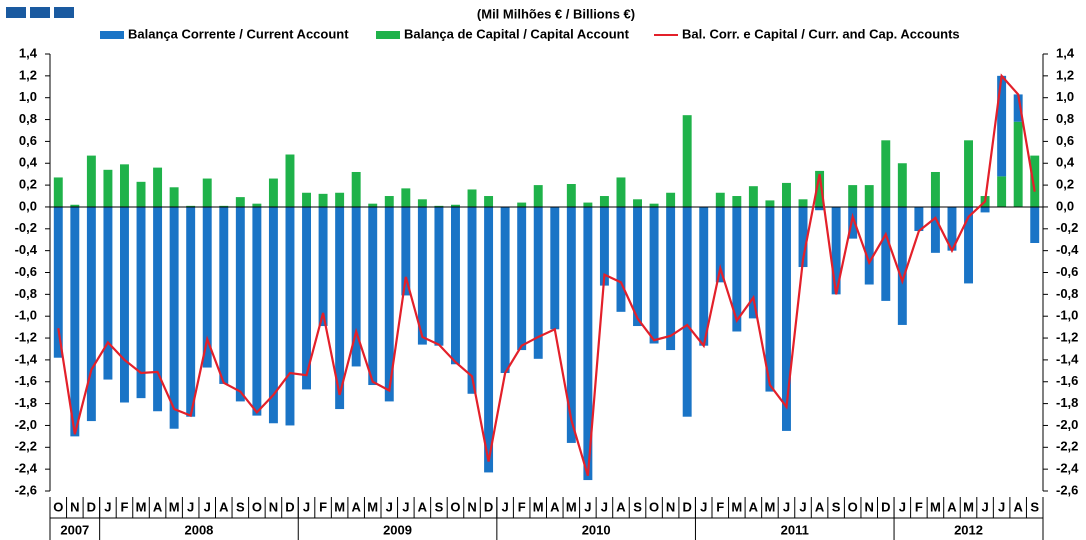 This screenshot has height=540, width=1086. What do you see at coordinates (26, 271) in the screenshot?
I see `y-tick-label: -0,6` at bounding box center [26, 271].